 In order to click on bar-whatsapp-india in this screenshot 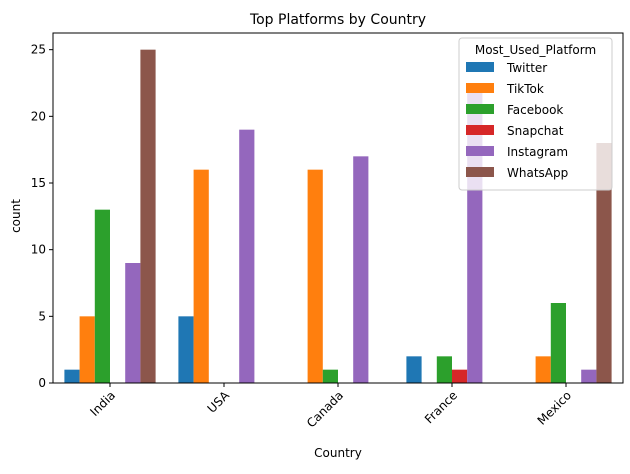, I will do `click(148, 216)`.